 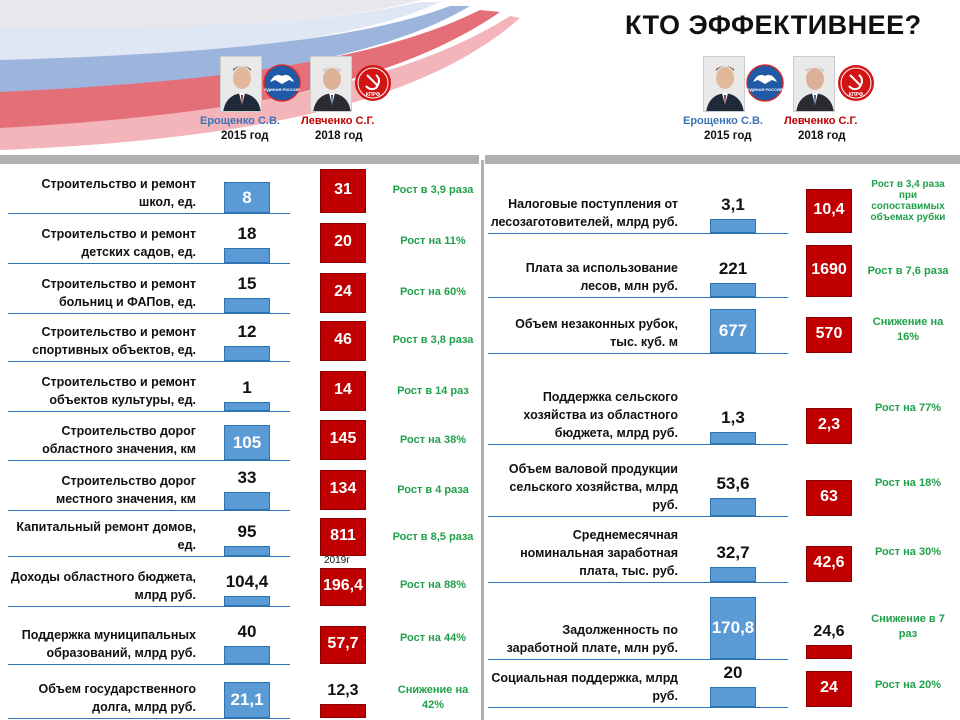 I want to click on growth-note: Снижение на 16%, so click(x=908, y=329).